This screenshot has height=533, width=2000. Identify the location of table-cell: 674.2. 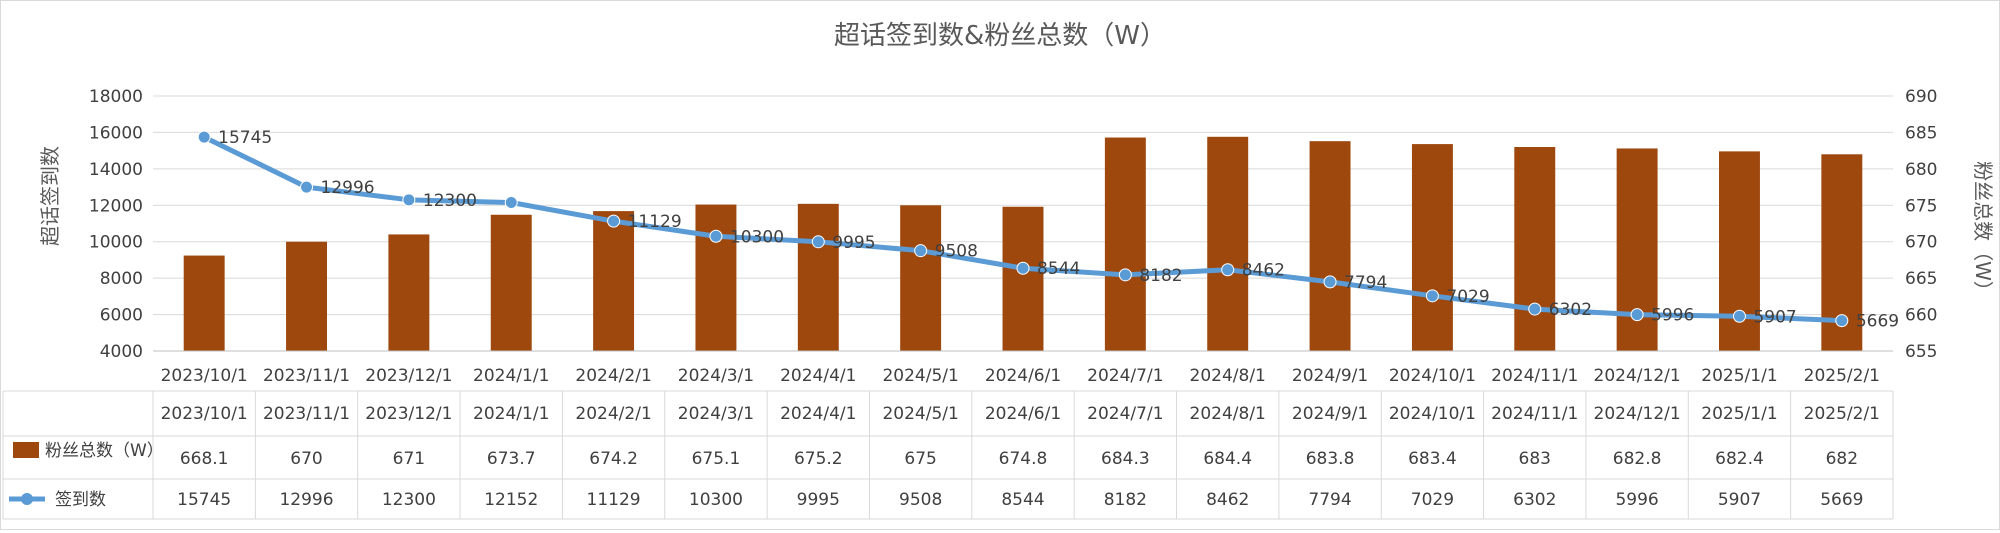
(613, 459).